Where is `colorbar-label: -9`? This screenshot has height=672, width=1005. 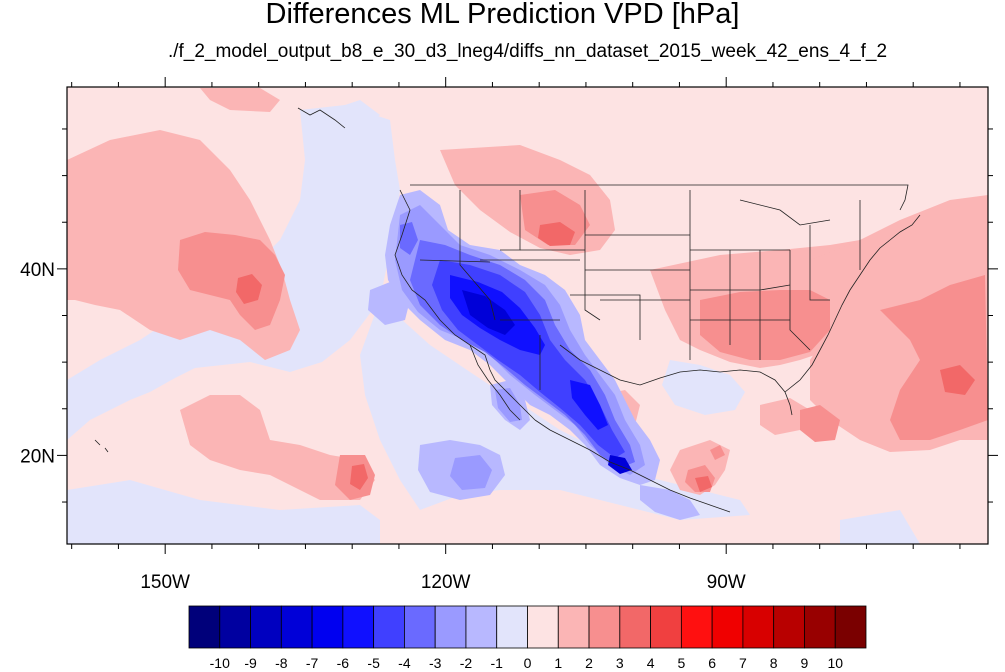 colorbar-label: -9 is located at coordinates (250, 663).